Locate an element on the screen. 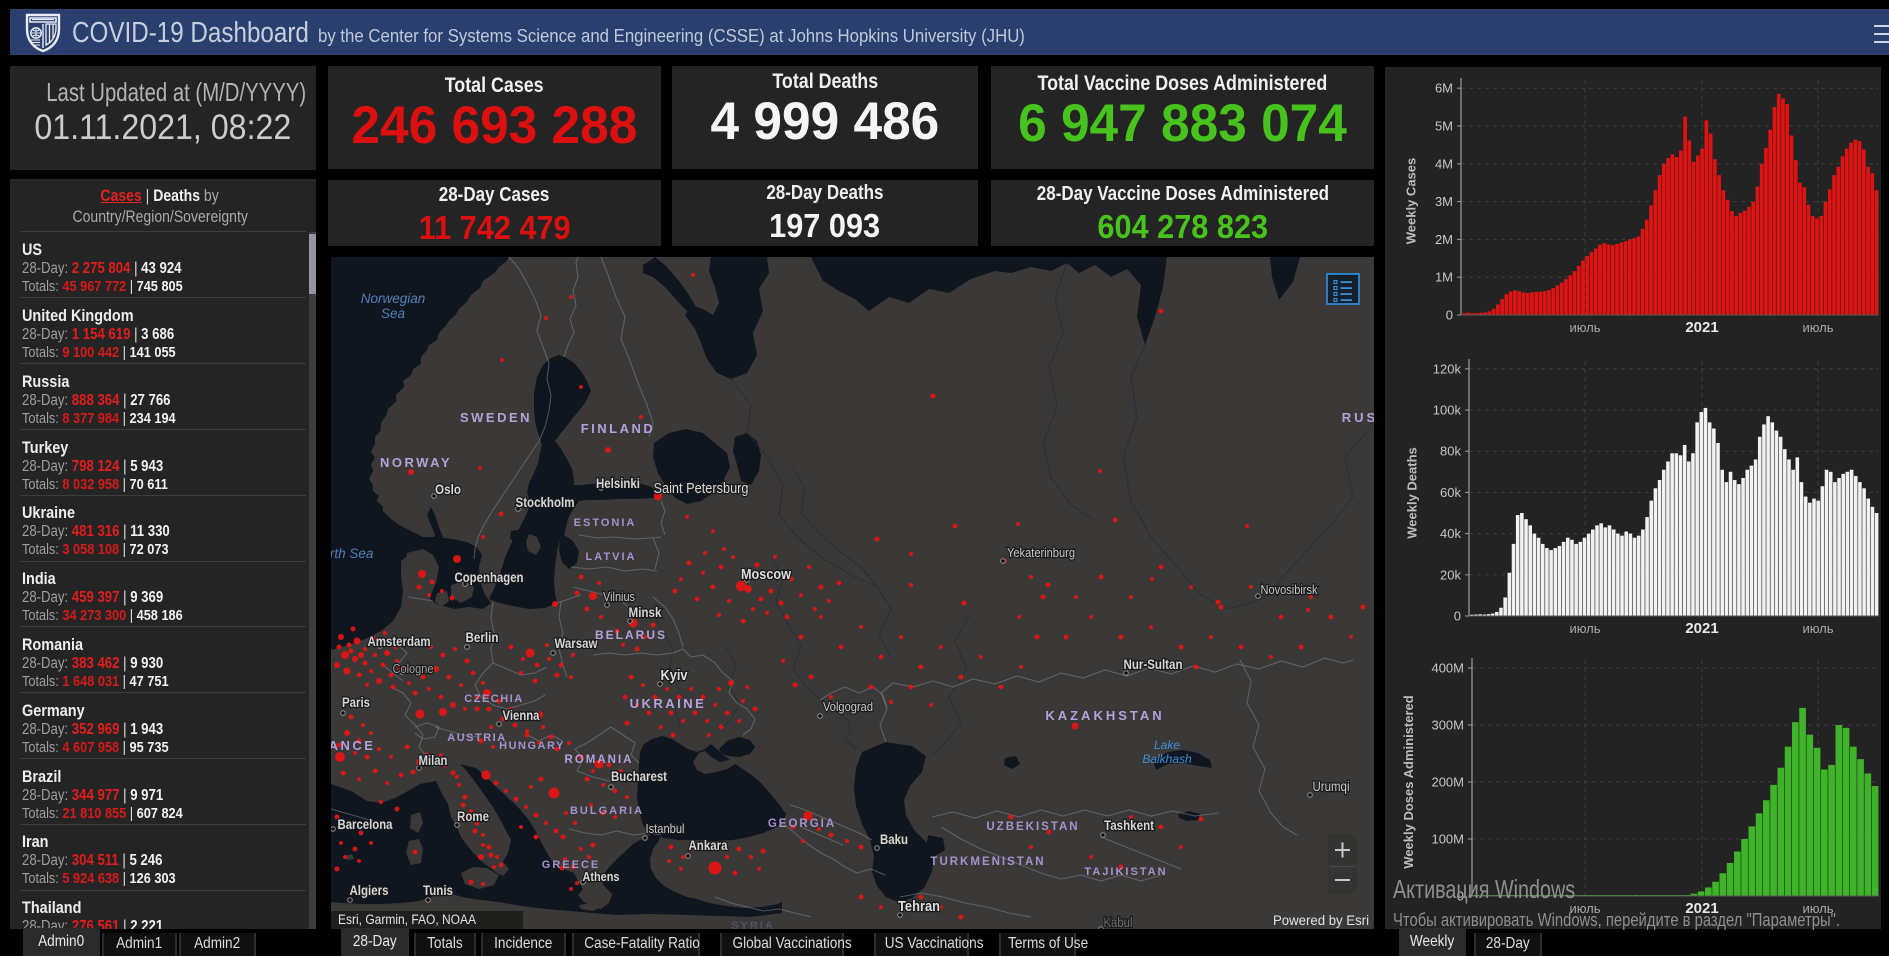  svg-text: 4M is located at coordinates (1444, 163).